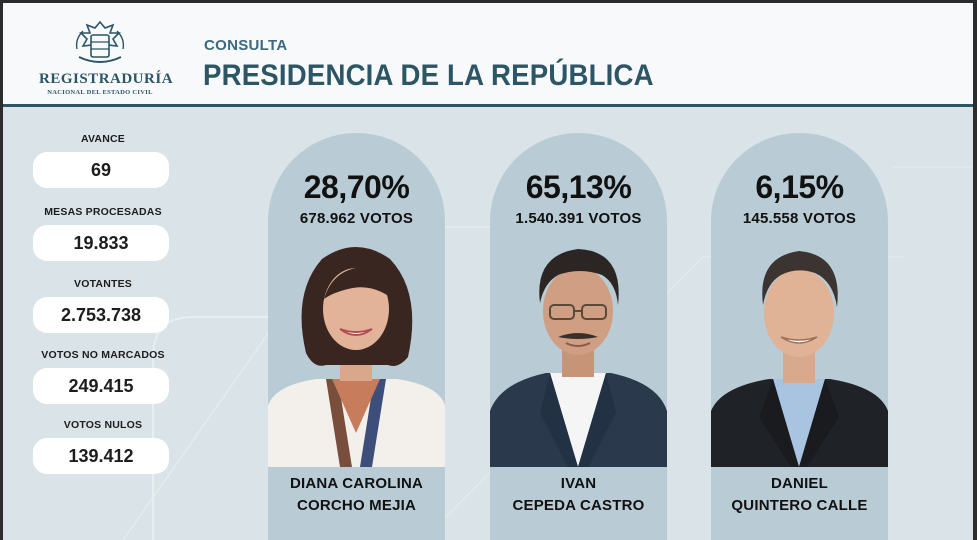  Describe the element at coordinates (356, 505) in the screenshot. I see `candidate-name-line2: CORCHO MEJIA` at that location.